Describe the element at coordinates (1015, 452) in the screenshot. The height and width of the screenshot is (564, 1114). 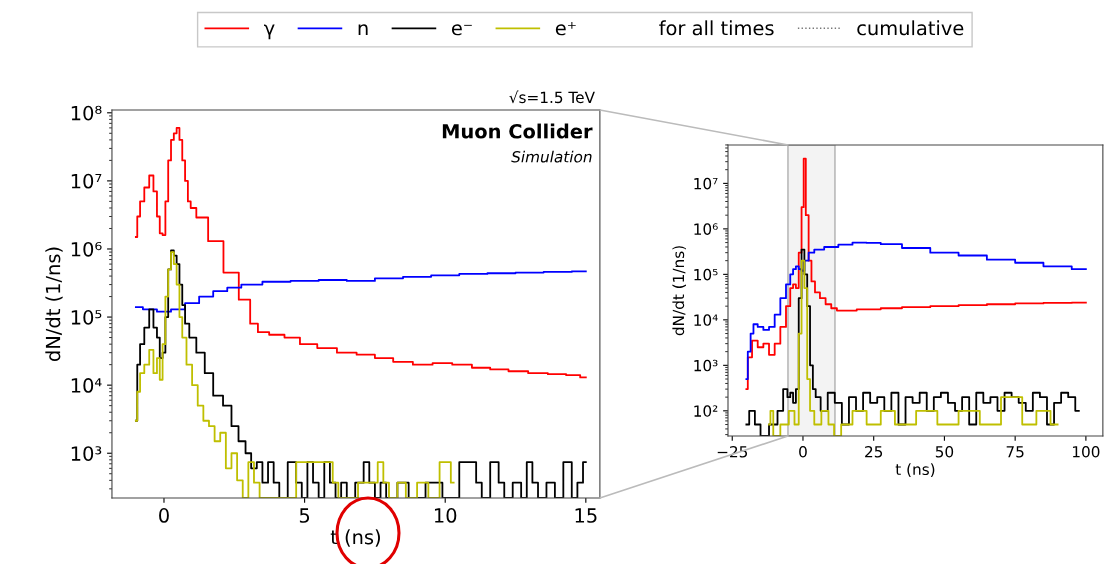
I see `x-tick-label: 75` at that location.